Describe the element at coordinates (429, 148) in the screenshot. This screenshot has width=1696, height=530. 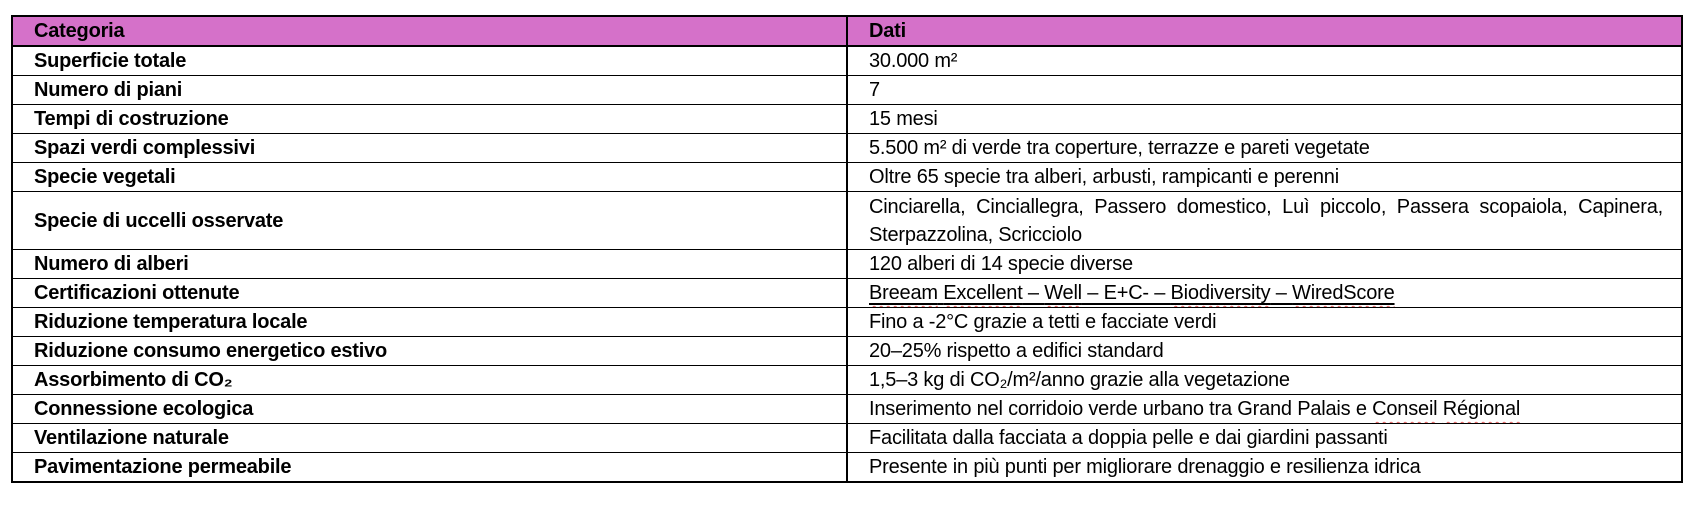
I see `category-cell: Spazi verdi complessivi` at that location.